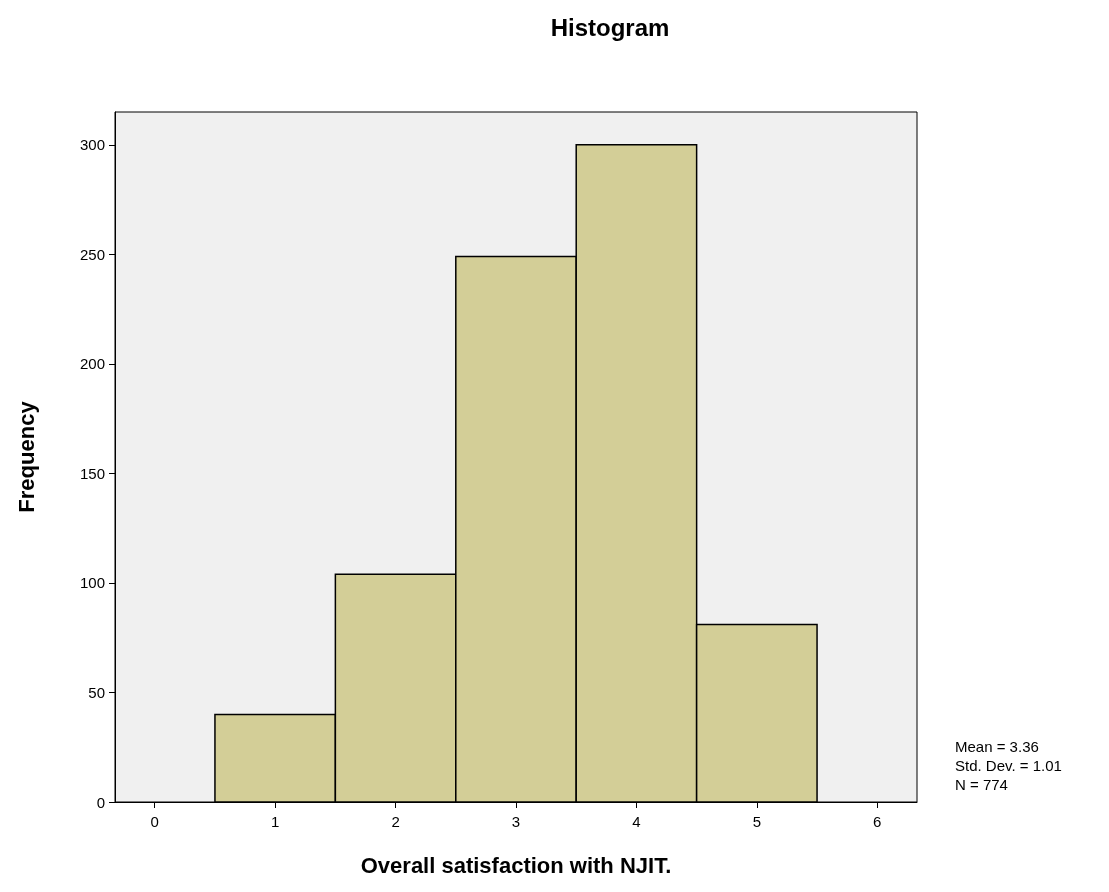 The width and height of the screenshot is (1109, 892). I want to click on x-tick-label: 3, so click(516, 821).